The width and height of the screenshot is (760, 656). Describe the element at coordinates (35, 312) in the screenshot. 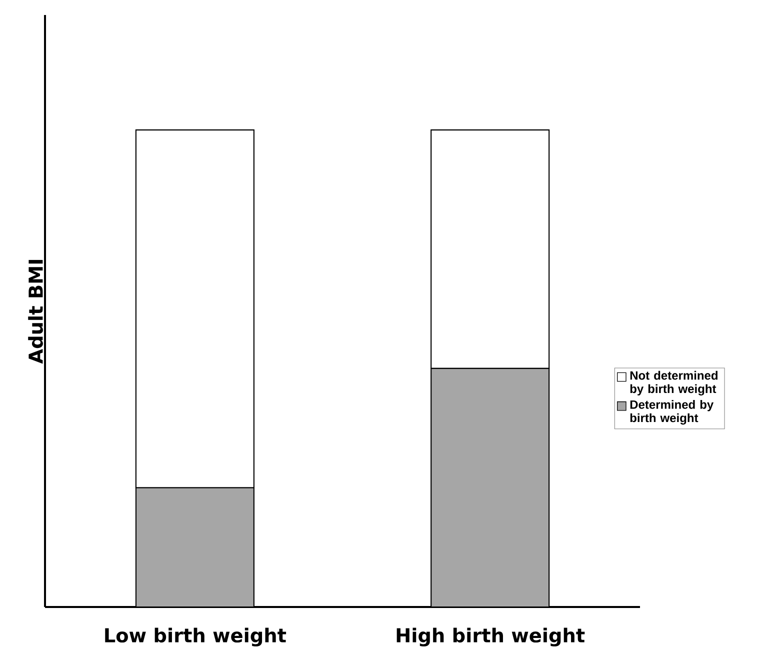

I see `y-axis-title: Adult BMI` at that location.